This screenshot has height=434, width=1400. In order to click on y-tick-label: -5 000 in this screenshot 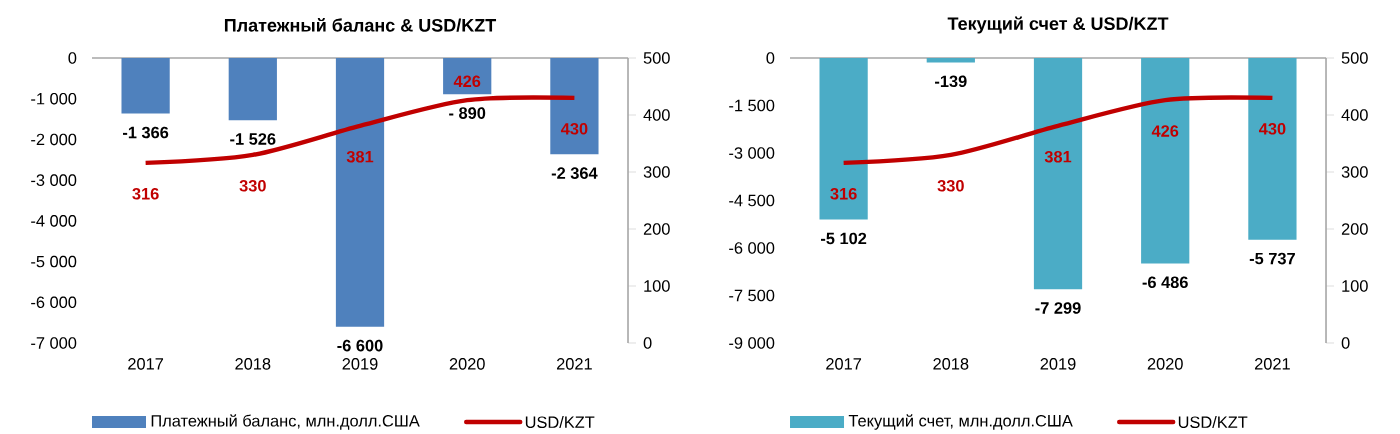, I will do `click(54, 261)`.